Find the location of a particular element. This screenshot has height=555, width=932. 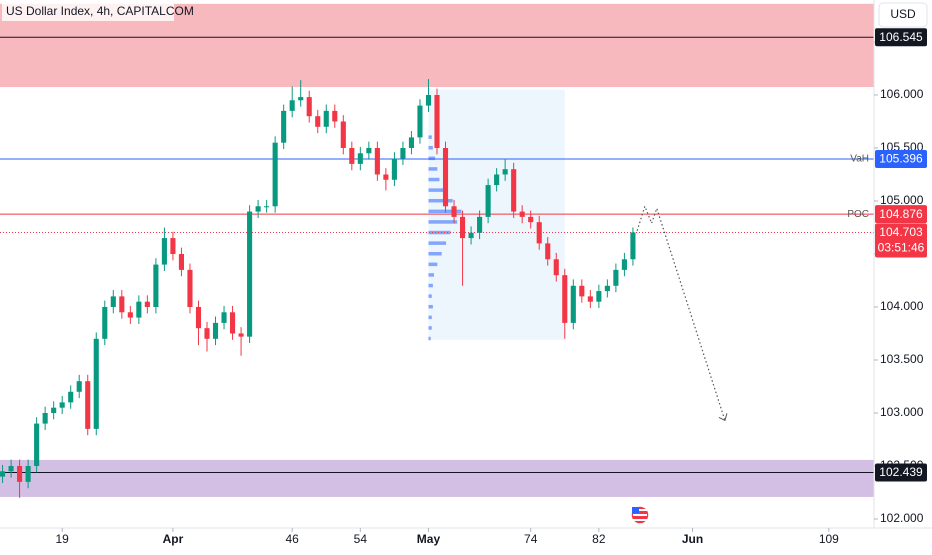

flag-canton is located at coordinates (635, 510).